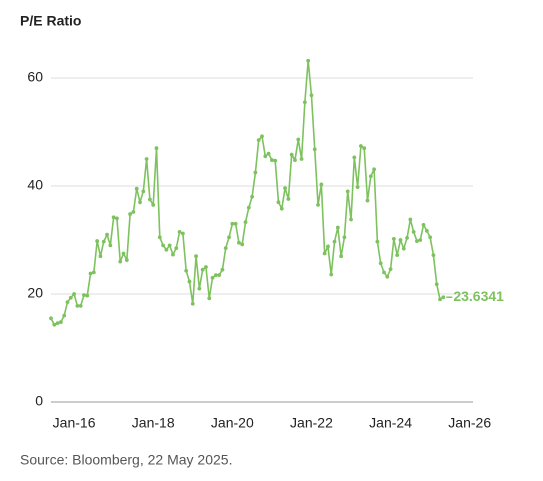 The width and height of the screenshot is (543, 481). Describe the element at coordinates (311, 423) in the screenshot. I see `x-tick-label: Jan-22` at that location.